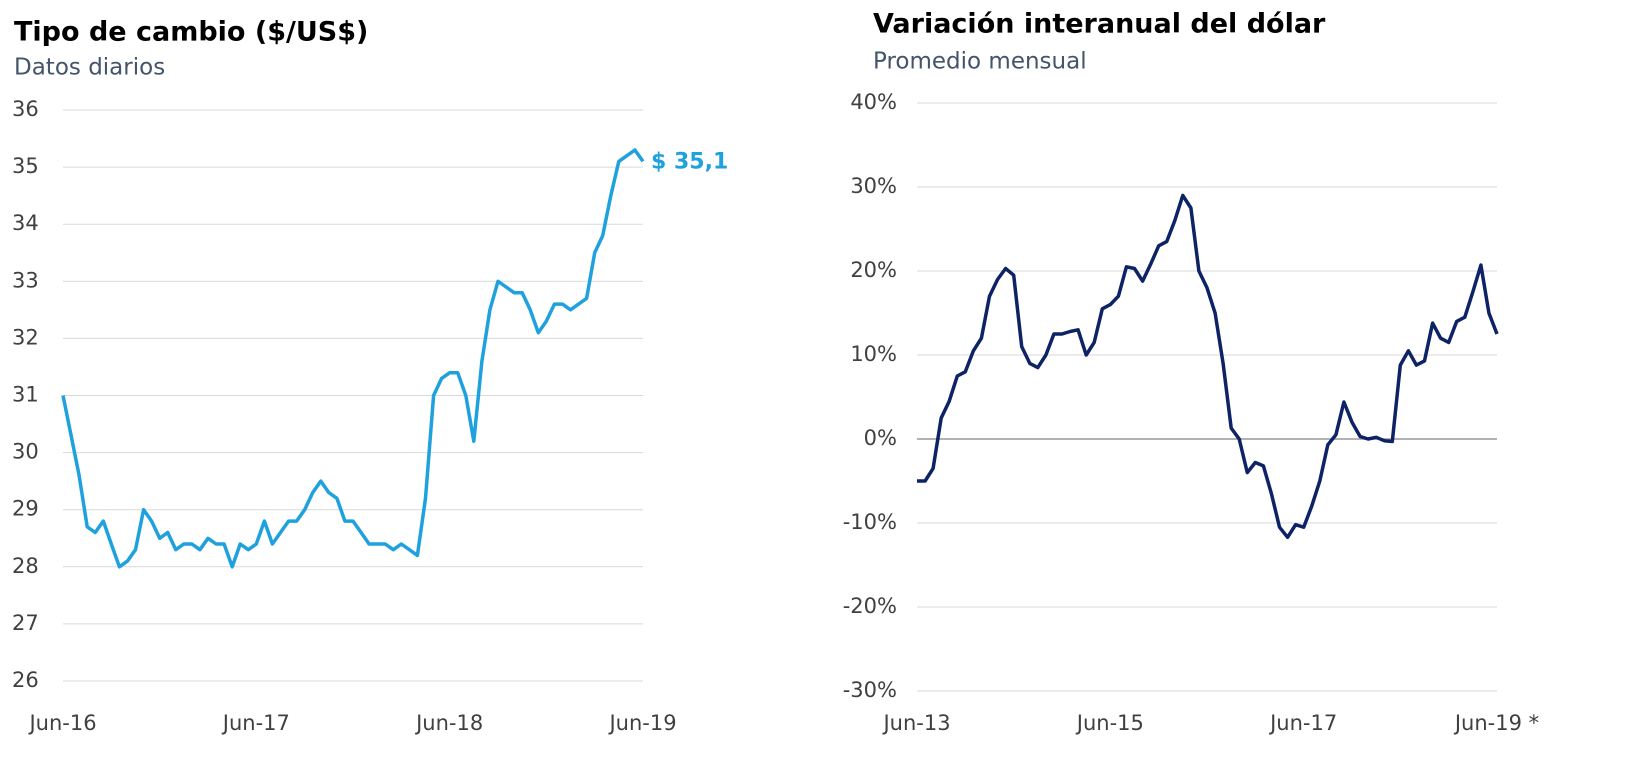 Image resolution: width=1625 pixels, height=772 pixels. Describe the element at coordinates (25, 109) in the screenshot. I see `y-tick-label: 36` at that location.